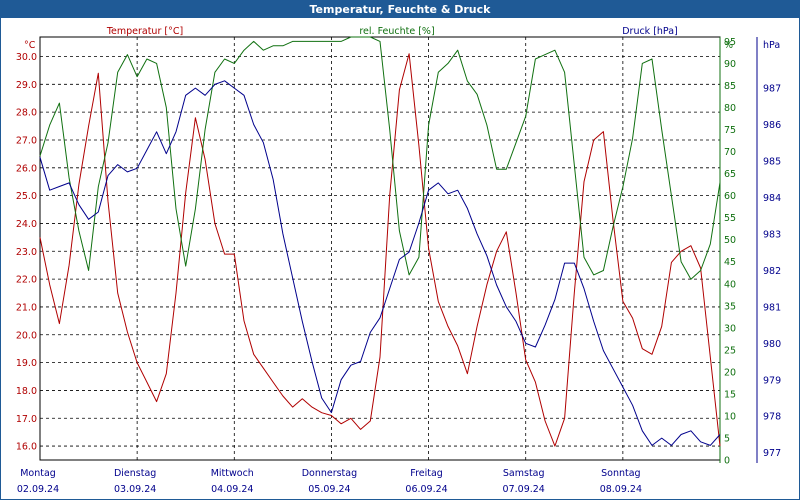 The image size is (800, 500). What do you see at coordinates (26, 419) in the screenshot?
I see `temp-tick-label-1: 17.0` at bounding box center [26, 419].